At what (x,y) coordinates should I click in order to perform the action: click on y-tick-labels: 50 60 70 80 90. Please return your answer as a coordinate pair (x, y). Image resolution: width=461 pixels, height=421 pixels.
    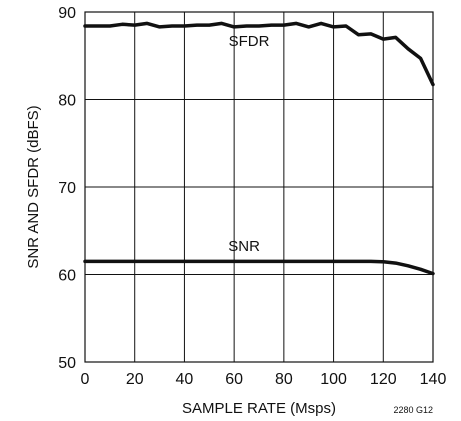
    Looking at the image, I should click on (67, 188).